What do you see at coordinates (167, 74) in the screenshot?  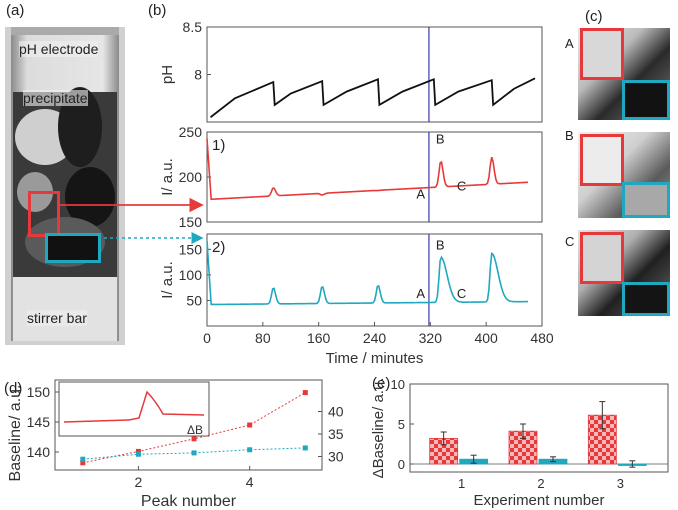 I see `ylabel-b-ph: pH` at bounding box center [167, 74].